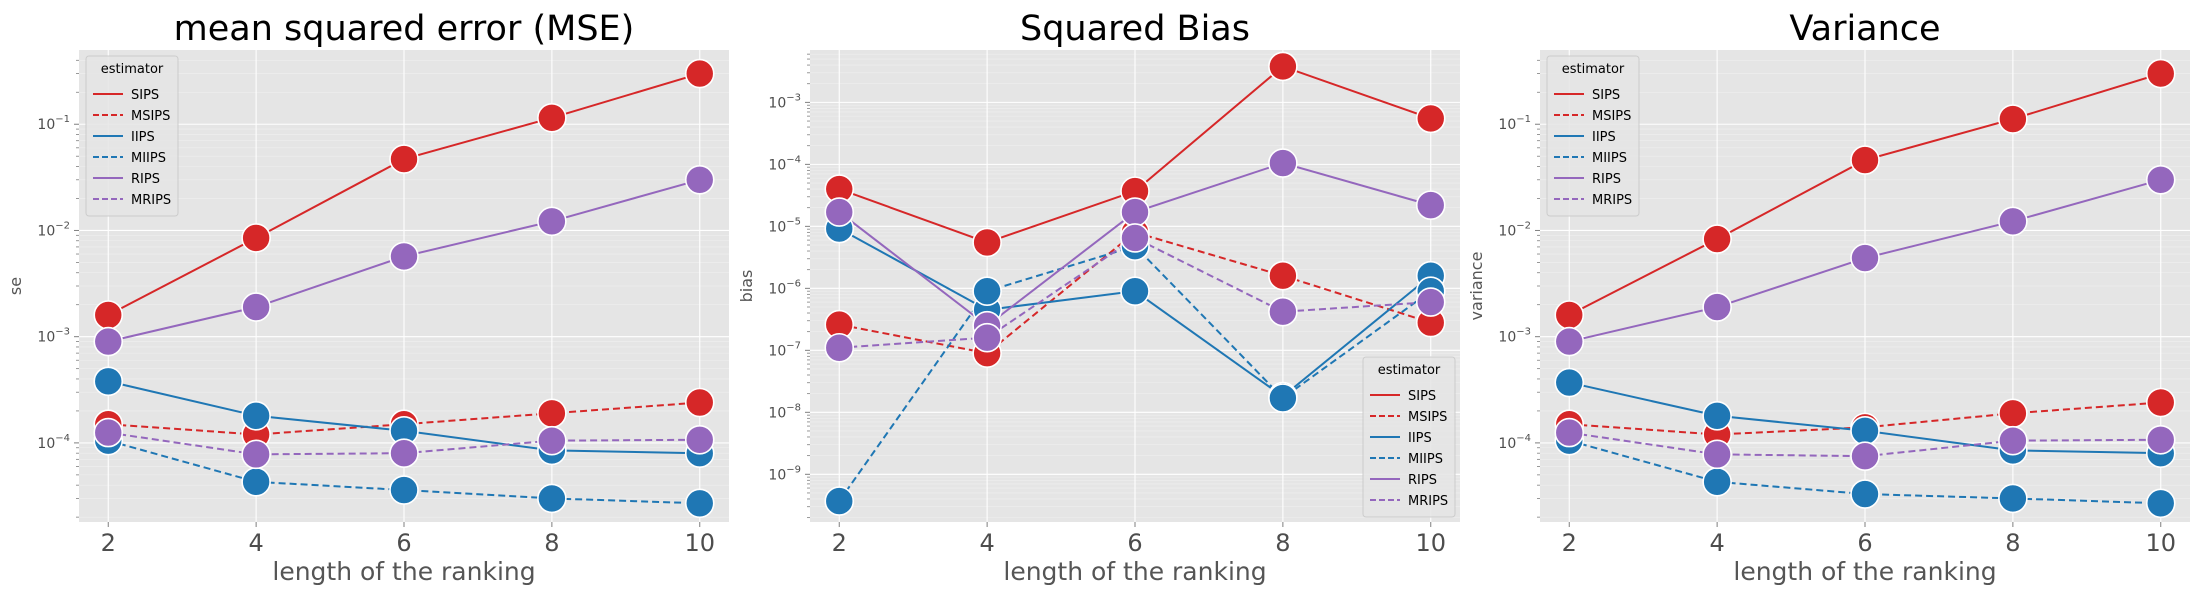  I want to click on x-tick-label: 8, so click(551, 543).